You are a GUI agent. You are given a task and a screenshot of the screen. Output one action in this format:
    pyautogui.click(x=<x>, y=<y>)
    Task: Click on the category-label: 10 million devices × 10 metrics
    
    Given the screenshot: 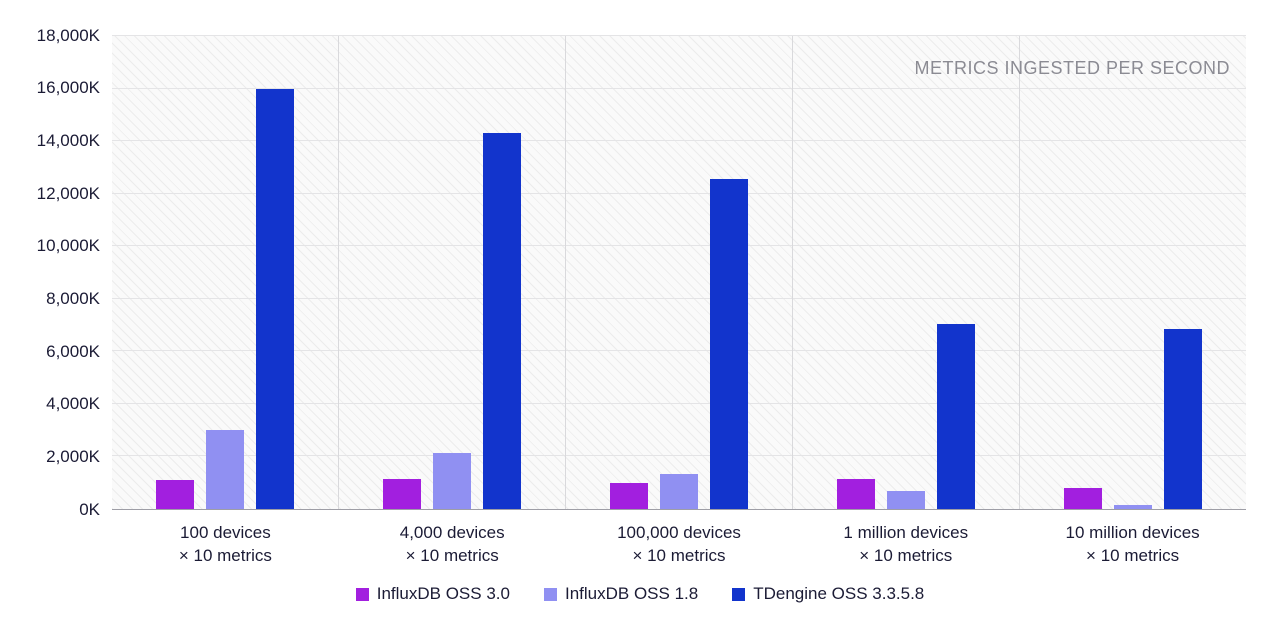 What is the action you would take?
    pyautogui.click(x=1132, y=544)
    